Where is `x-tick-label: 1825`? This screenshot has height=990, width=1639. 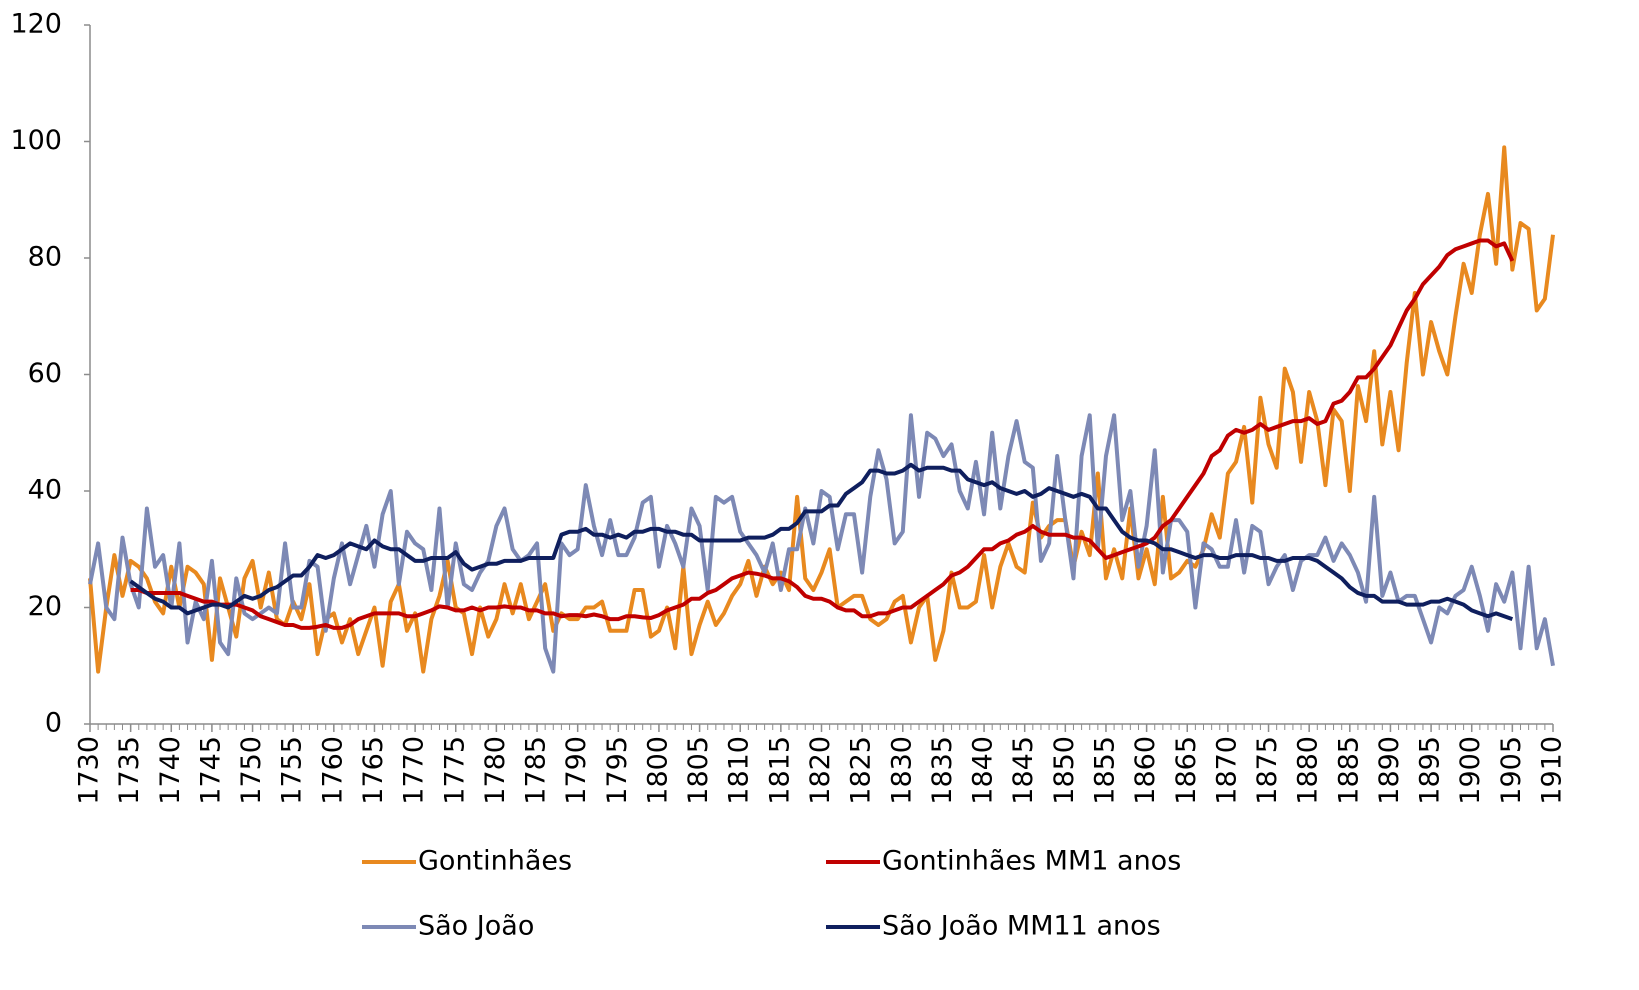
x-tick-label: 1825 is located at coordinates (861, 770).